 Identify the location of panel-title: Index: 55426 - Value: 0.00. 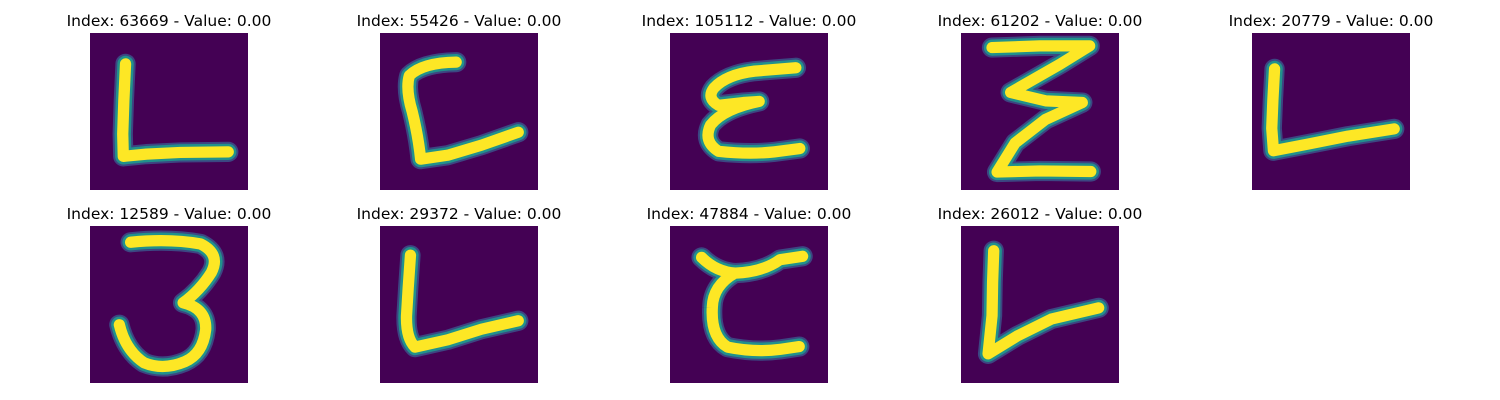
(459, 21).